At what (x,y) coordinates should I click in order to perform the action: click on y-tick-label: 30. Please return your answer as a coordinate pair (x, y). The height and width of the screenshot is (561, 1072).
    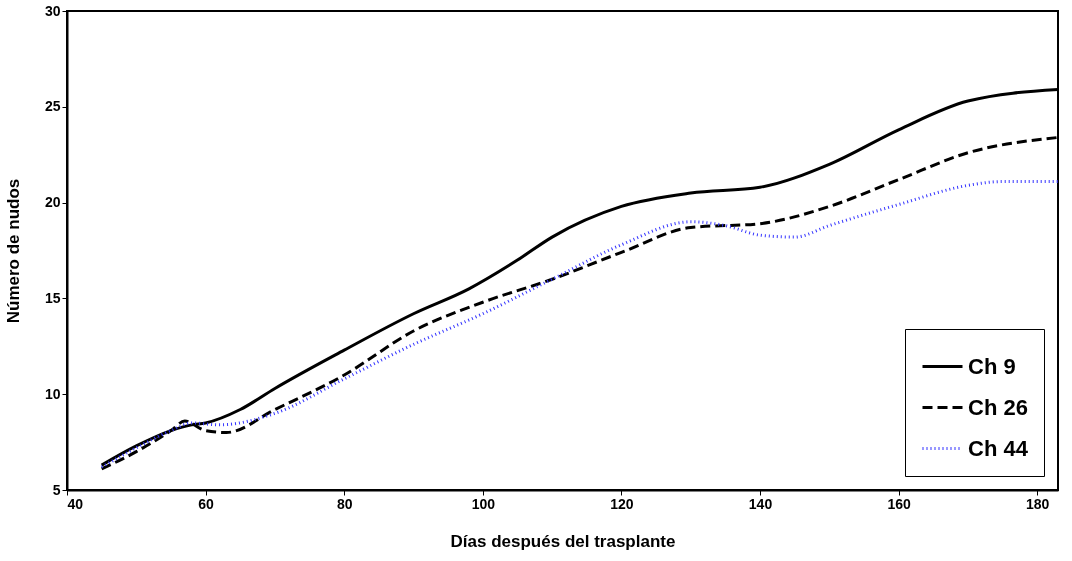
    Looking at the image, I should click on (52, 10).